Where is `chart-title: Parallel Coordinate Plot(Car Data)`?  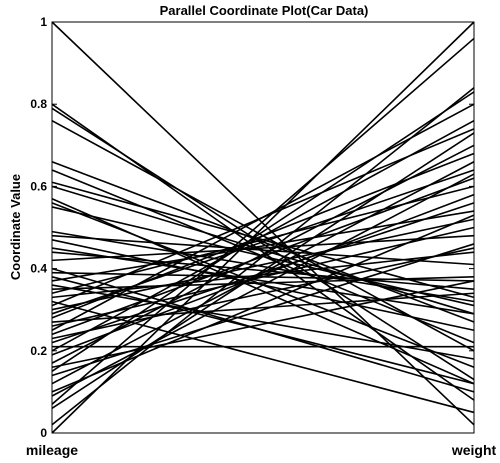
chart-title: Parallel Coordinate Plot(Car Data) is located at coordinates (264, 10).